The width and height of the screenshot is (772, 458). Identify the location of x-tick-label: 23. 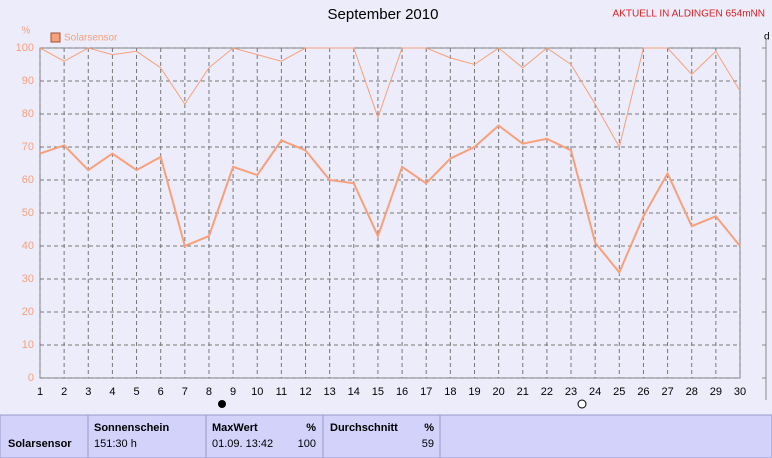
(571, 392).